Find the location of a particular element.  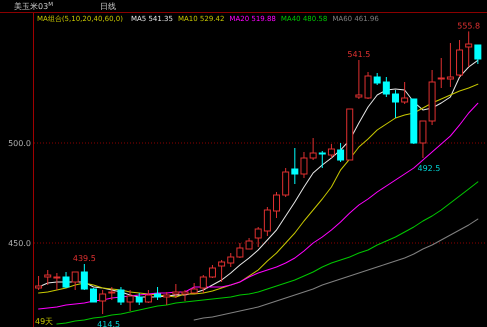

annotation: 492.5 is located at coordinates (428, 168).